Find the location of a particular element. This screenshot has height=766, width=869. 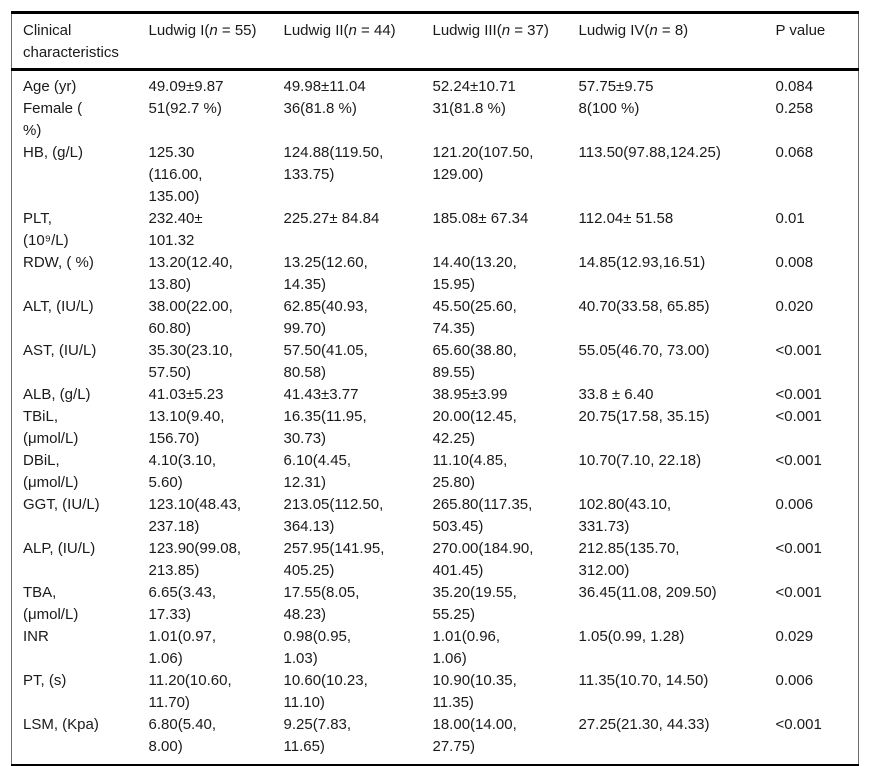

col-header-2: Ludwig II(n = 44) is located at coordinates (358, 41).